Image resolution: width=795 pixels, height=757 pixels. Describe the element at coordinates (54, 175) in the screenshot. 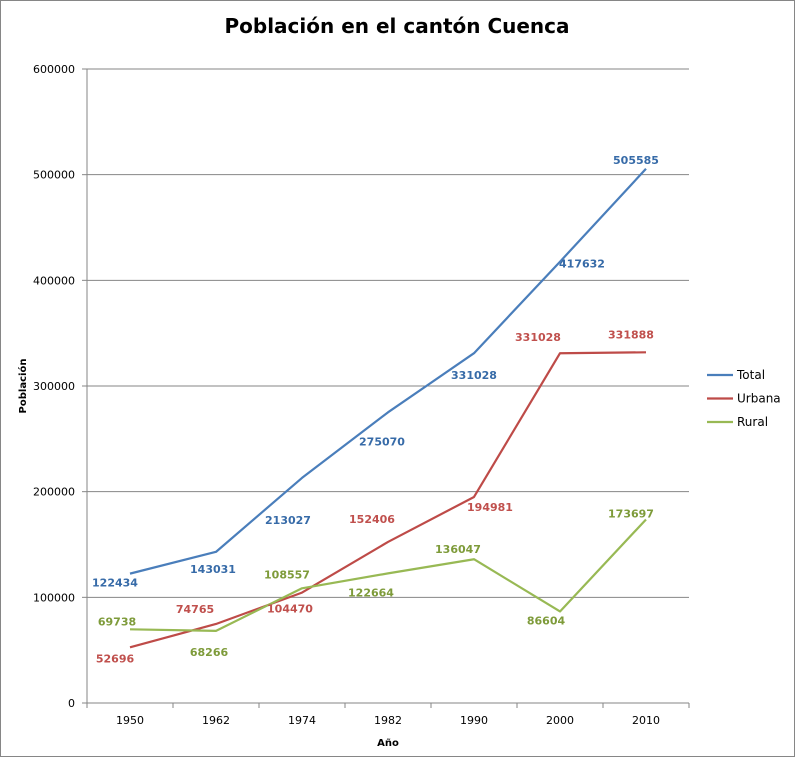

I see `y-tick-label: 500000` at that location.